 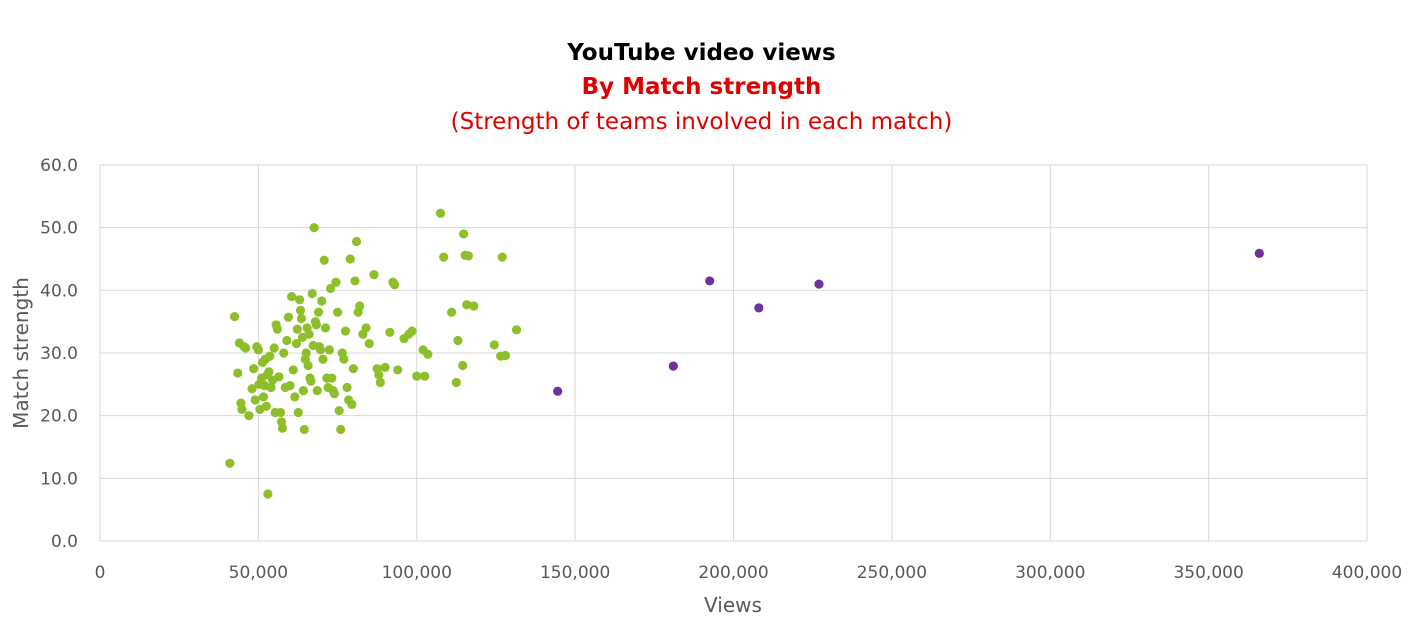 What do you see at coordinates (701, 53) in the screenshot?
I see `chart-title: YouTube video views` at bounding box center [701, 53].